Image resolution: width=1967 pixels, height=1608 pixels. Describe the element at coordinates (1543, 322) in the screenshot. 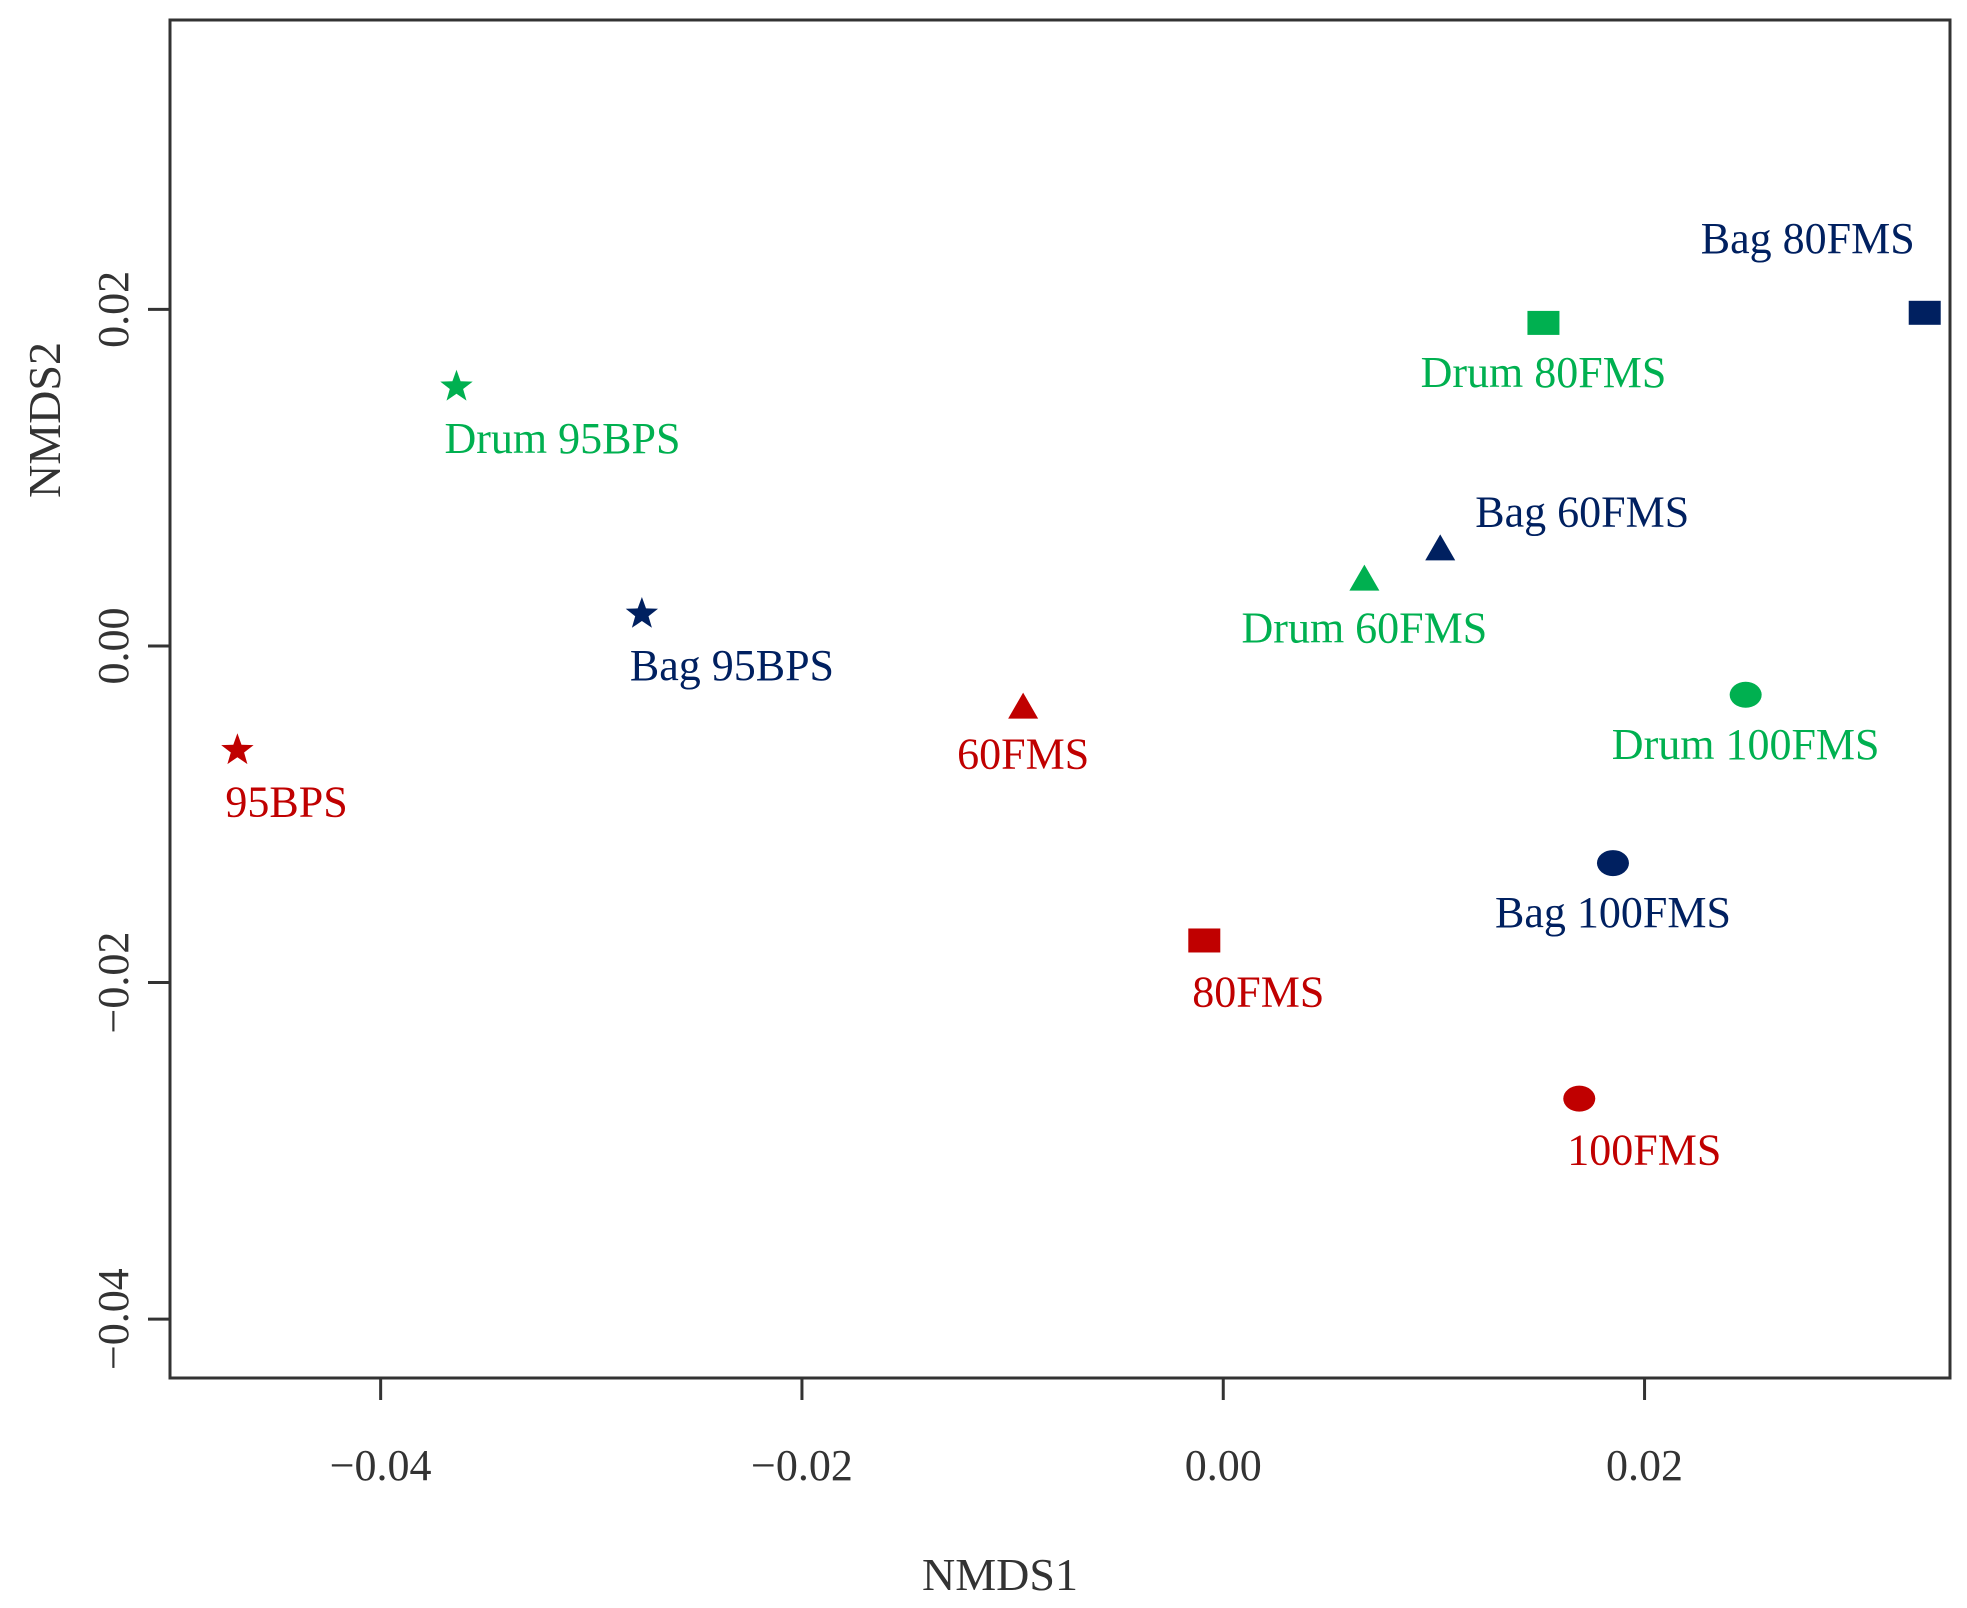

I see `point-drum-80fms` at that location.